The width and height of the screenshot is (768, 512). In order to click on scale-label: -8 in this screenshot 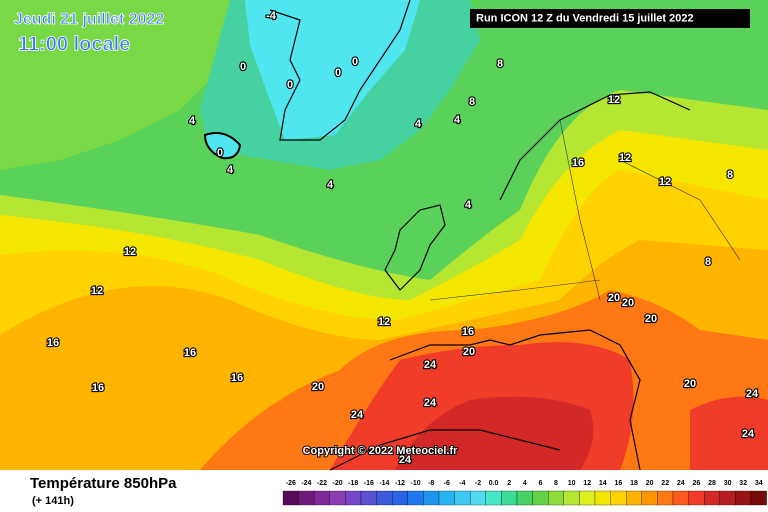, I will do `click(431, 483)`.